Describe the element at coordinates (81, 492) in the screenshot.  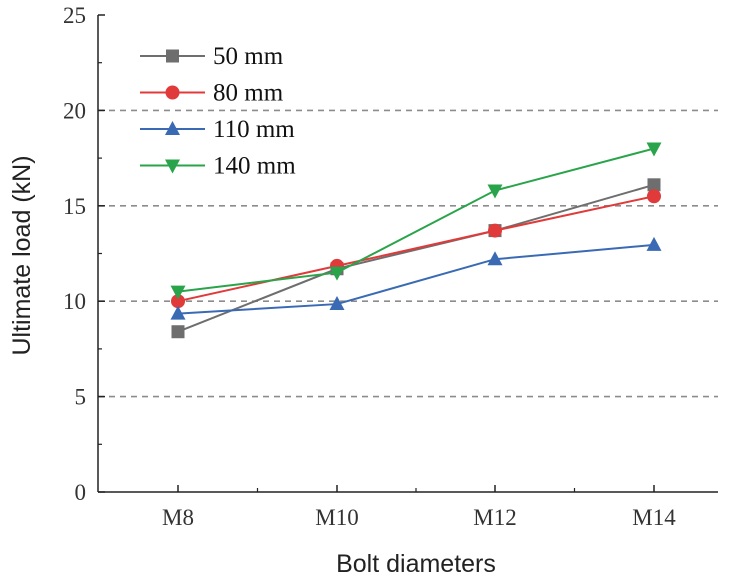
I see `y-tick-label: 0` at that location.